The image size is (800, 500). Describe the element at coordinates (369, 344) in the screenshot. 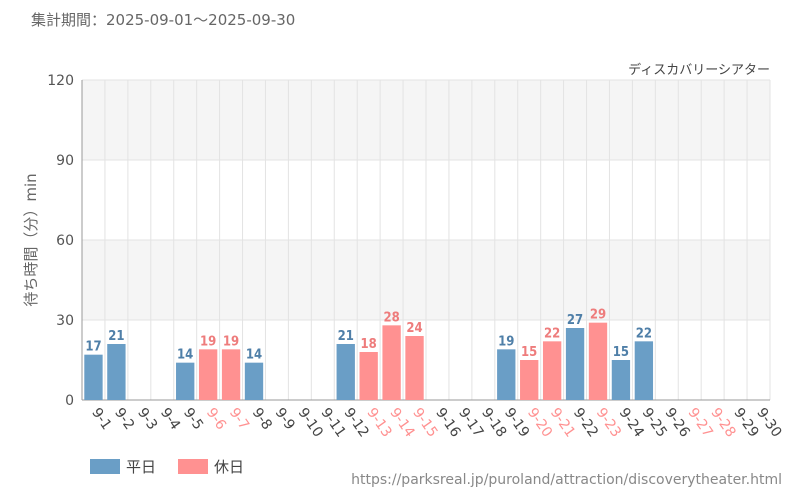

I see `data-label-9-13: 18` at that location.